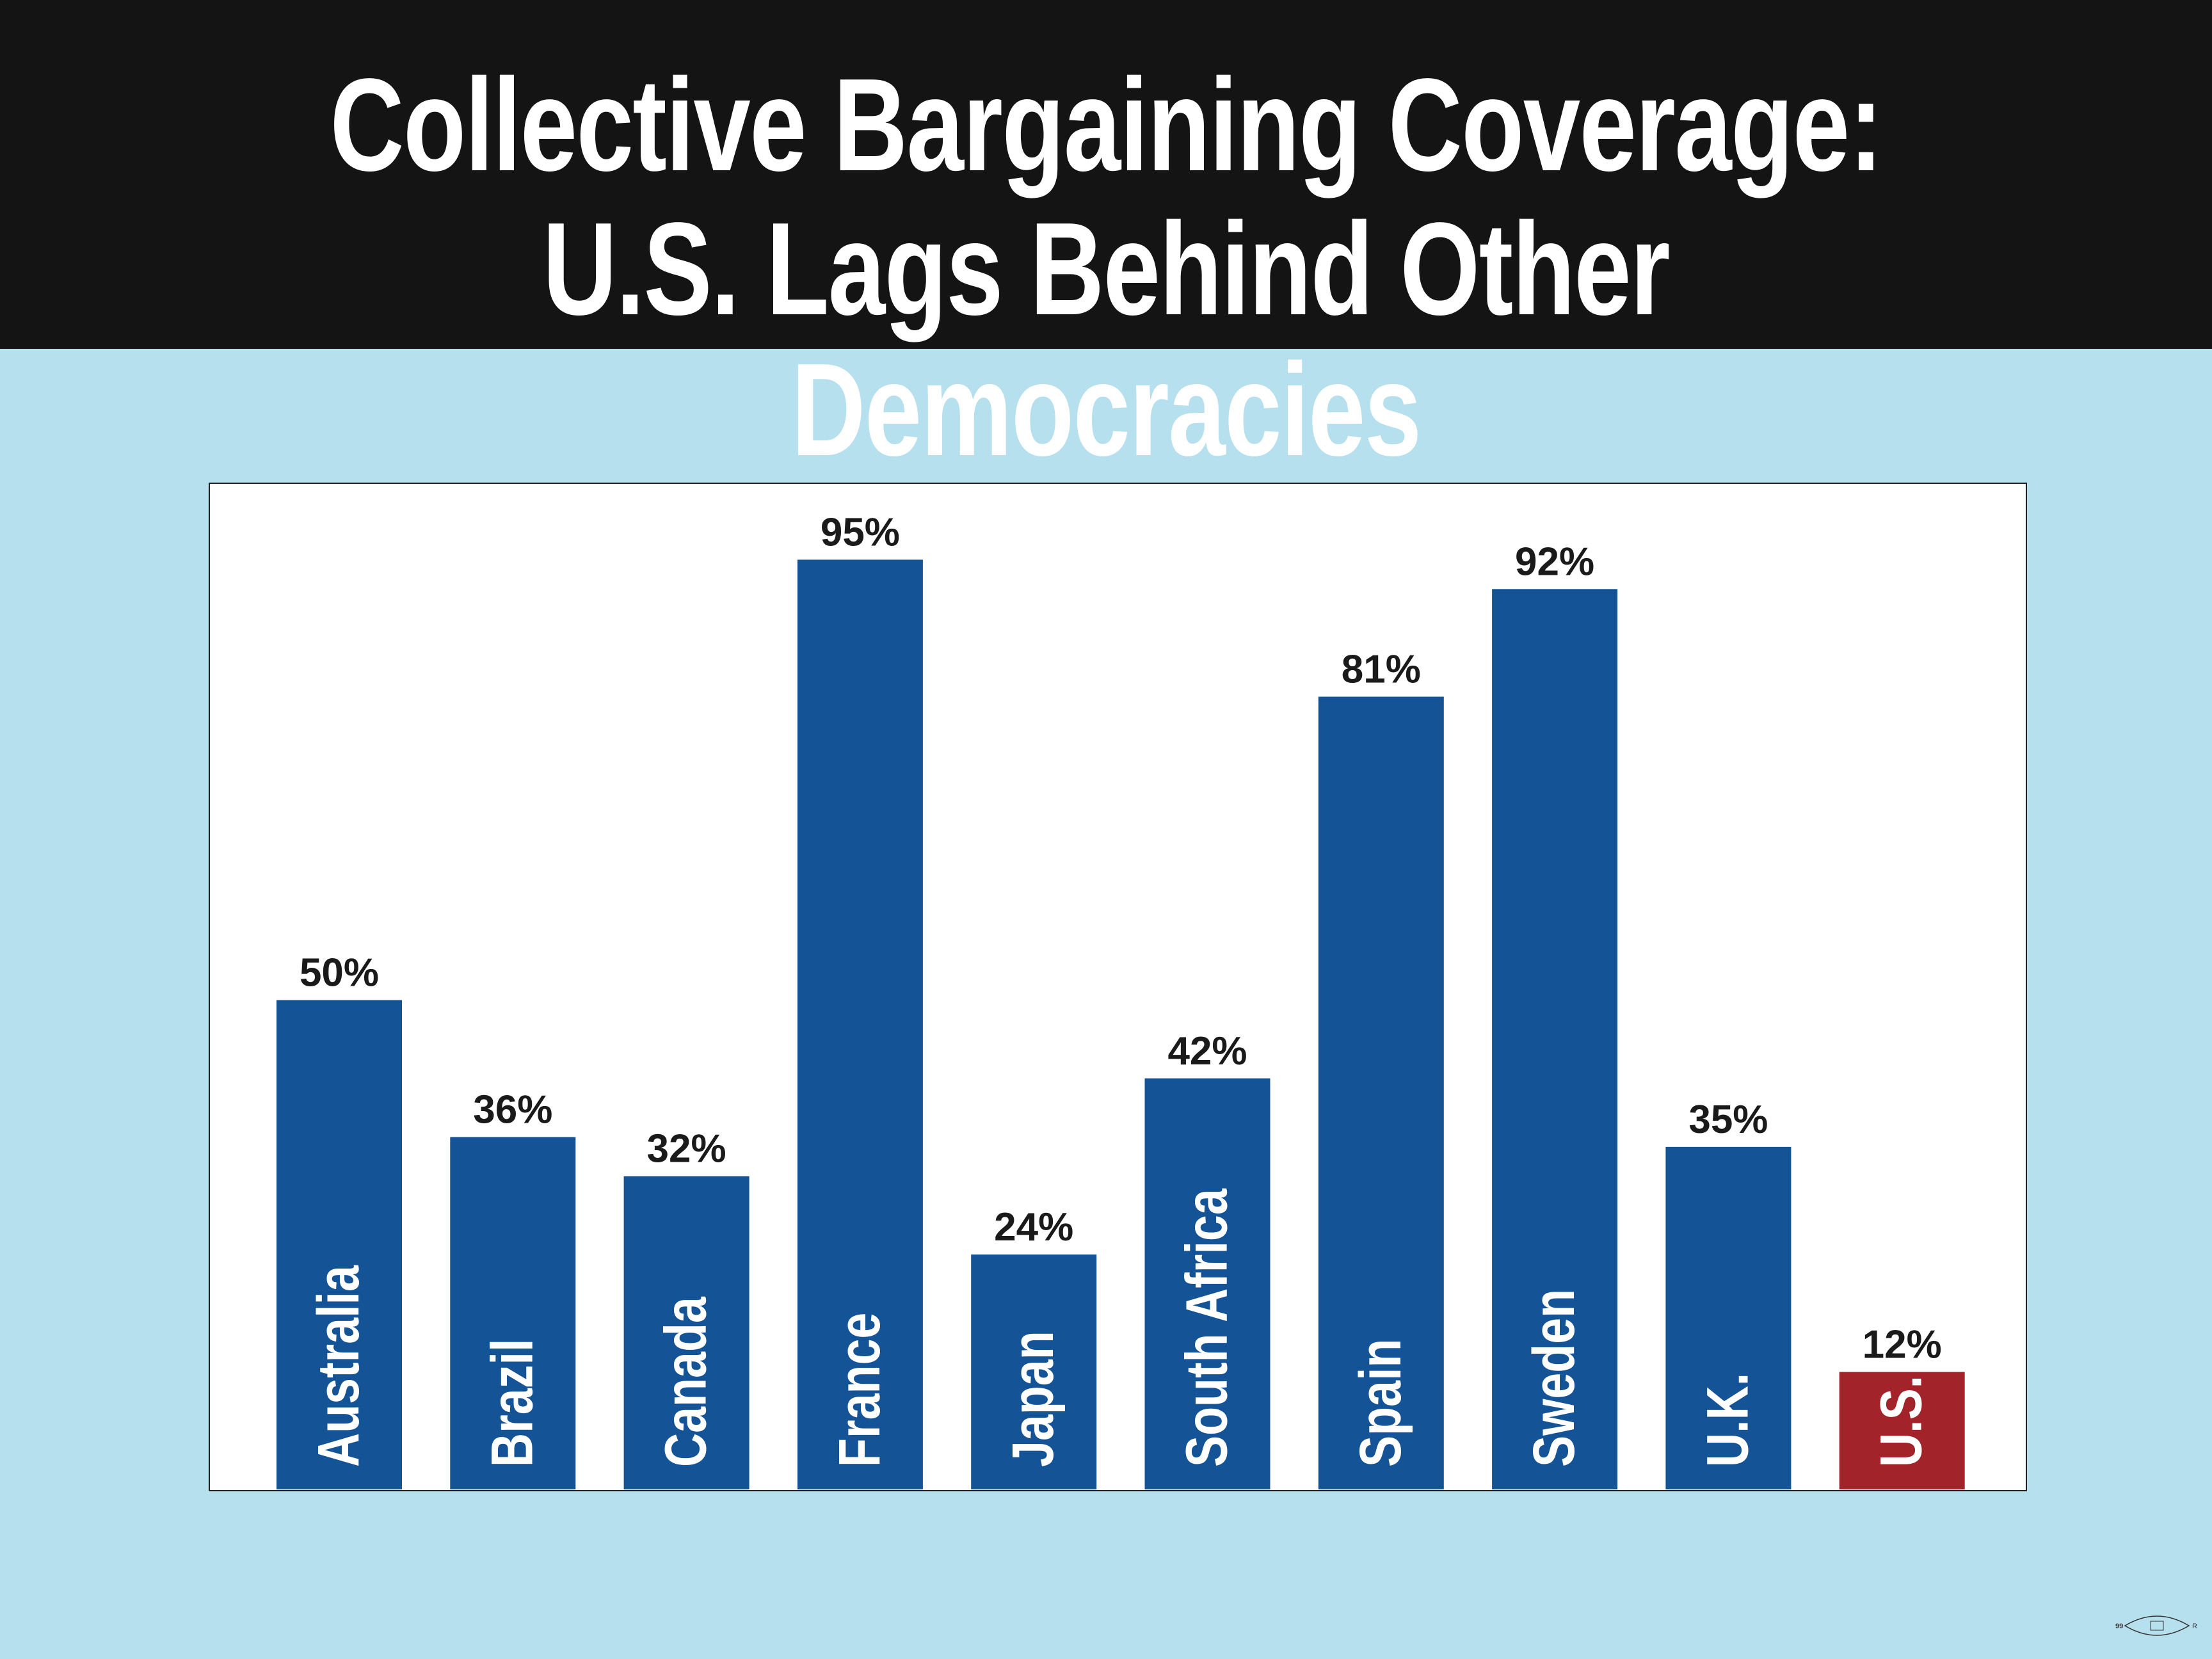 This screenshot has height=1659, width=2212. I want to click on title-line-2: U.S. Lags Behind Other Democracies, so click(1106, 339).